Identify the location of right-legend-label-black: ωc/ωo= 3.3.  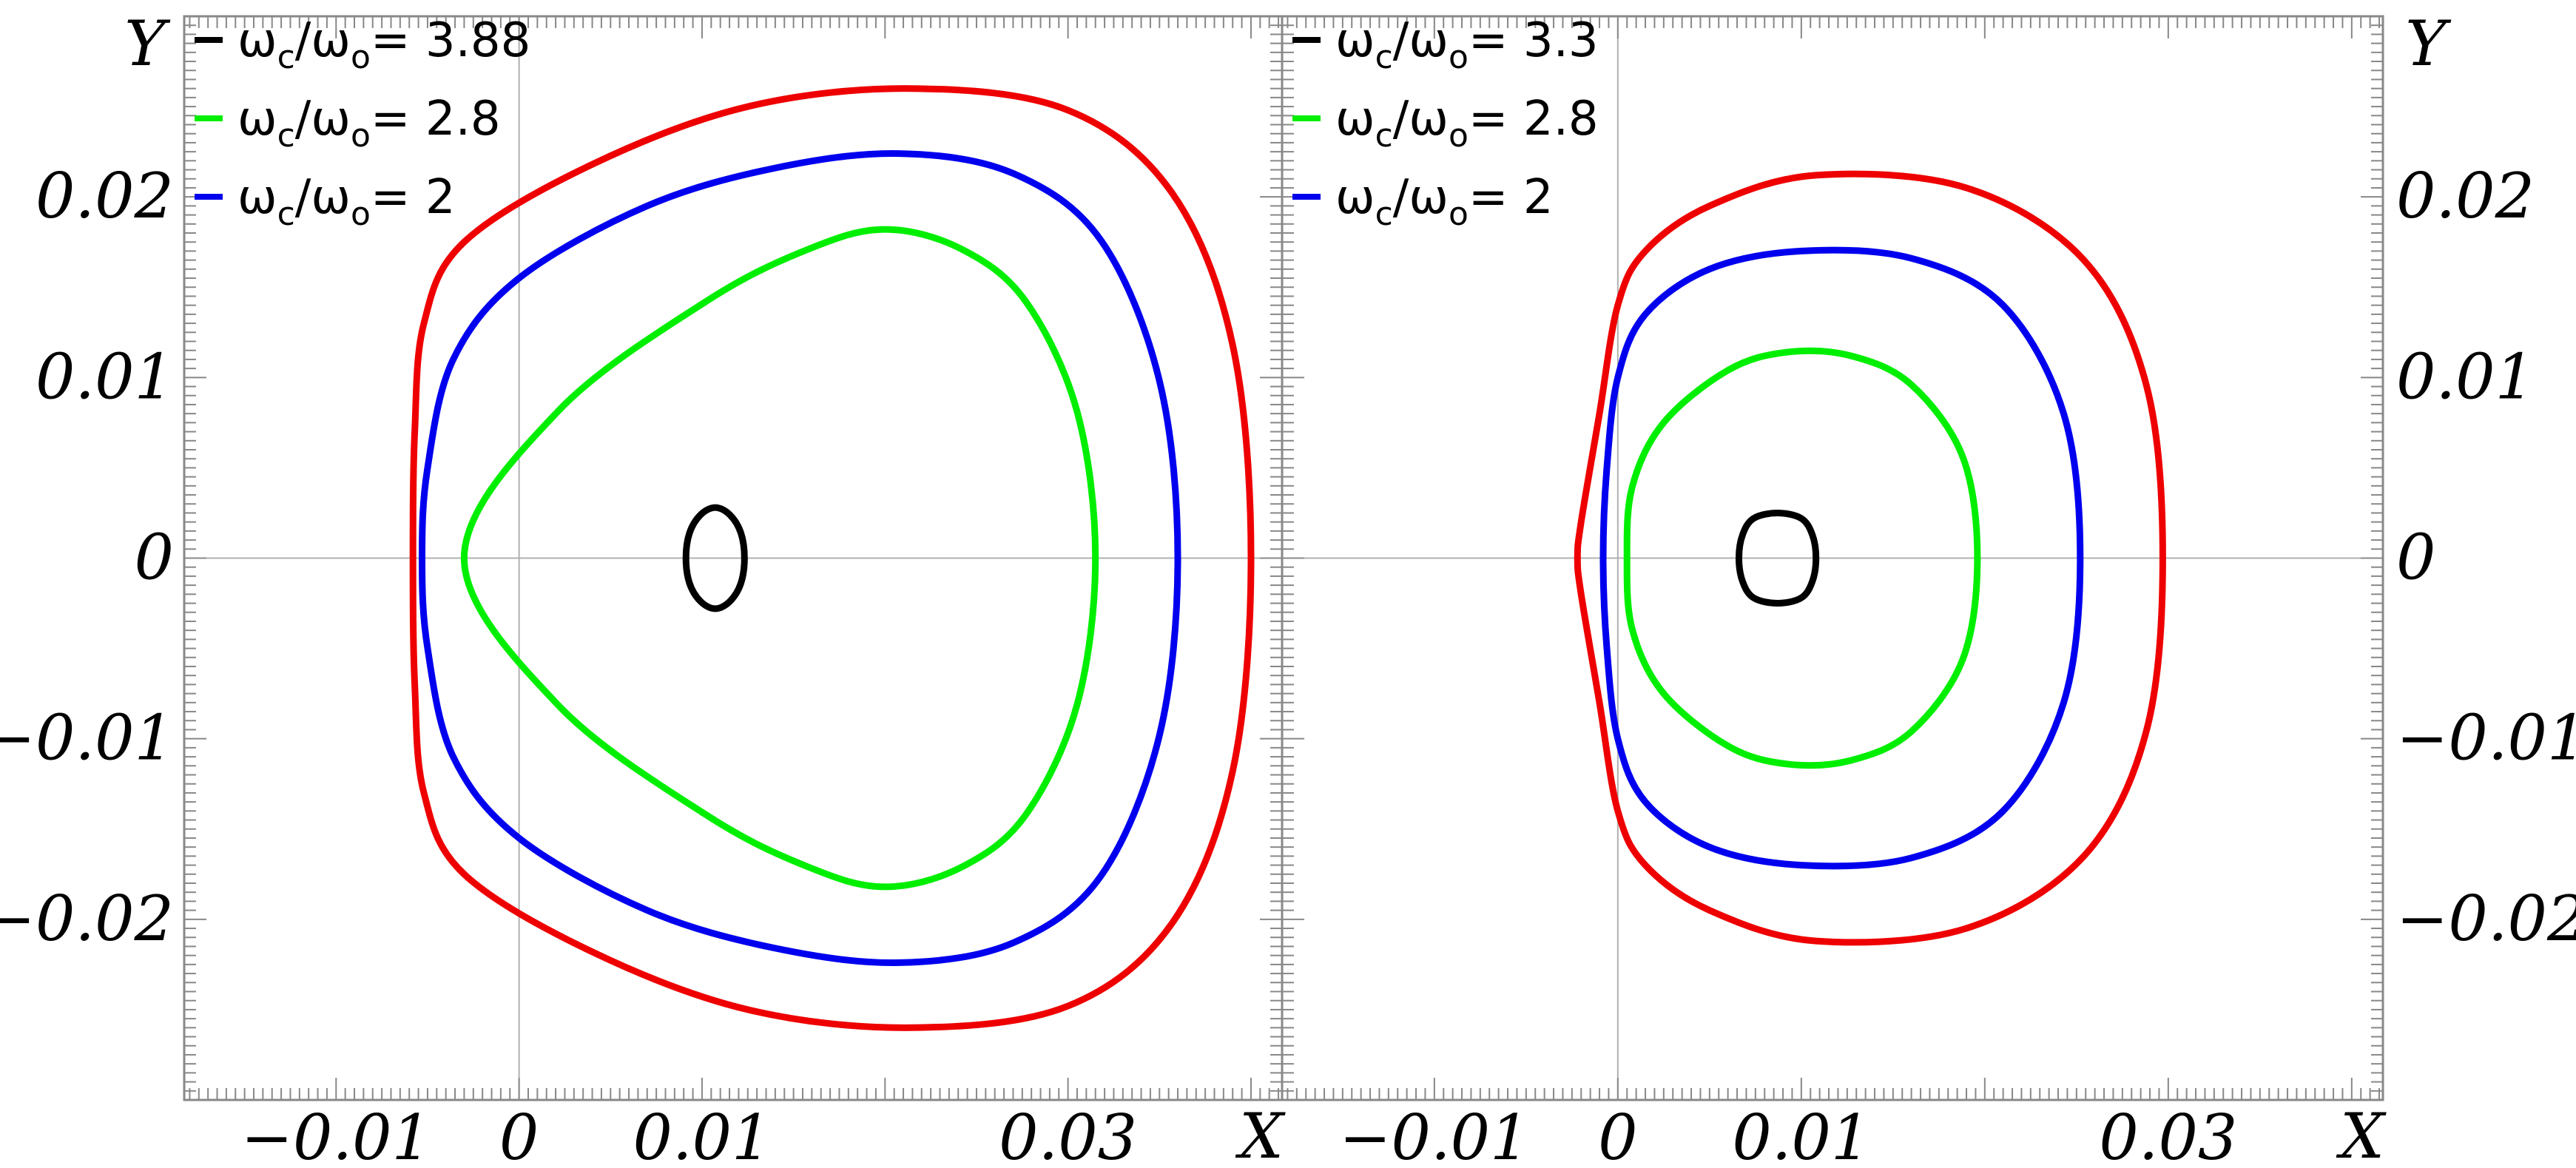
(1467, 44).